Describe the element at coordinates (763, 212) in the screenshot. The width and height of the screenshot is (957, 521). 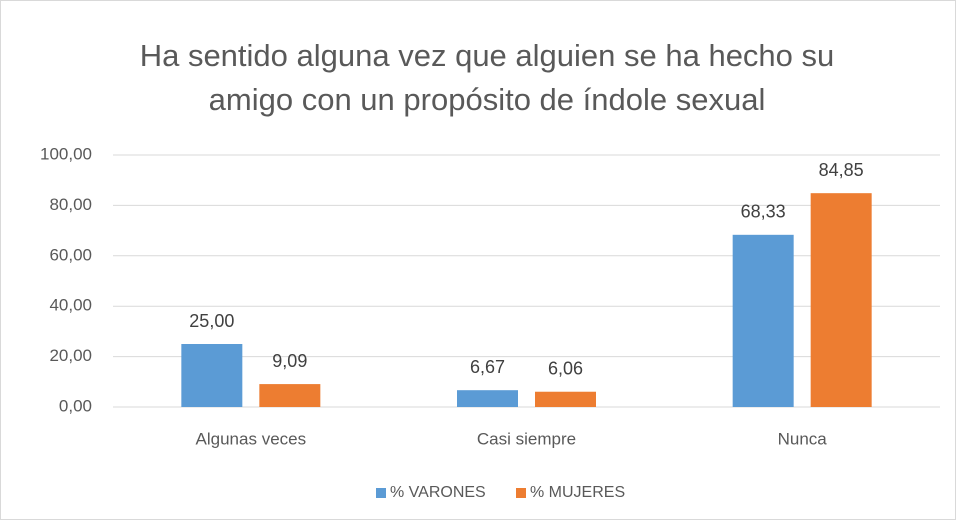
I see `value-label: 68,33` at that location.